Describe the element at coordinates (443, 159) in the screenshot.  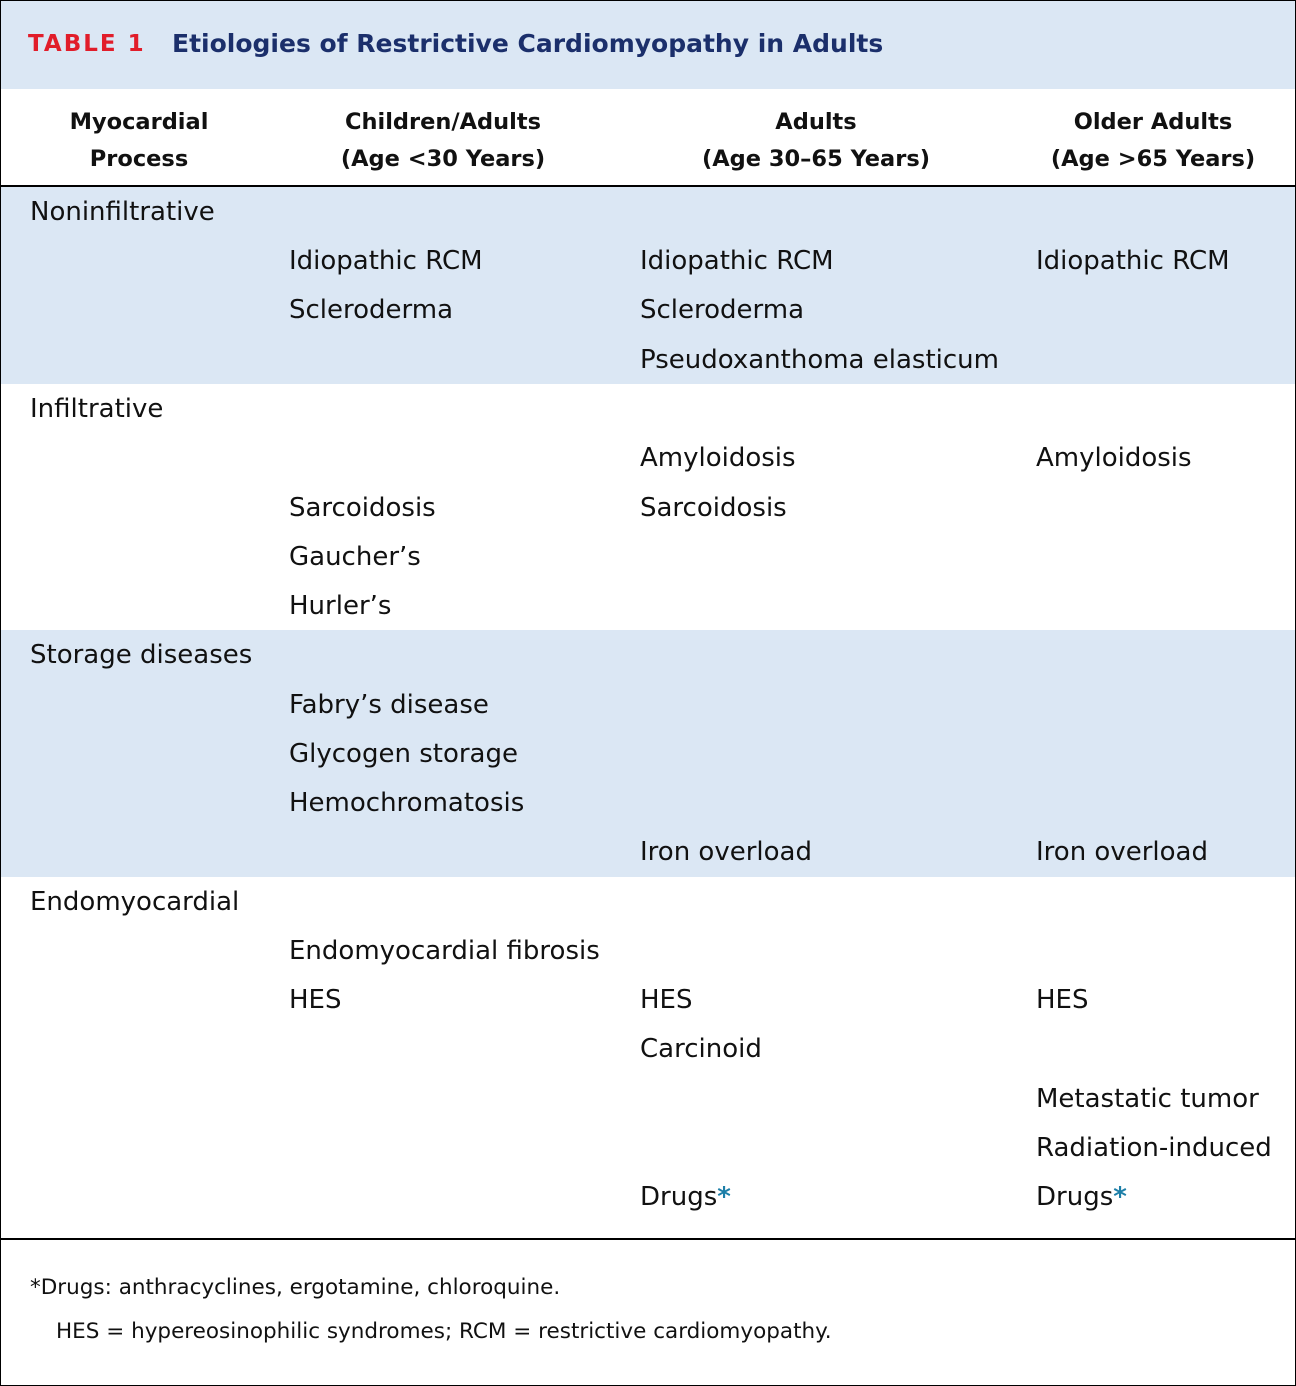
I see `column-header-line: (Age <30 Years)` at that location.